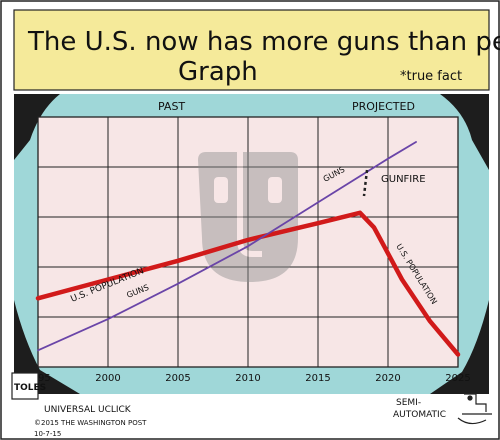  I want to click on caption-line2: AUTOMATIC, so click(419, 415).